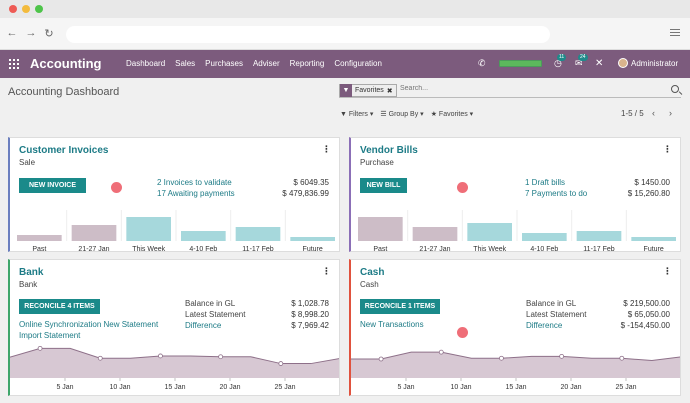  I want to click on search-icon, so click(675, 89).